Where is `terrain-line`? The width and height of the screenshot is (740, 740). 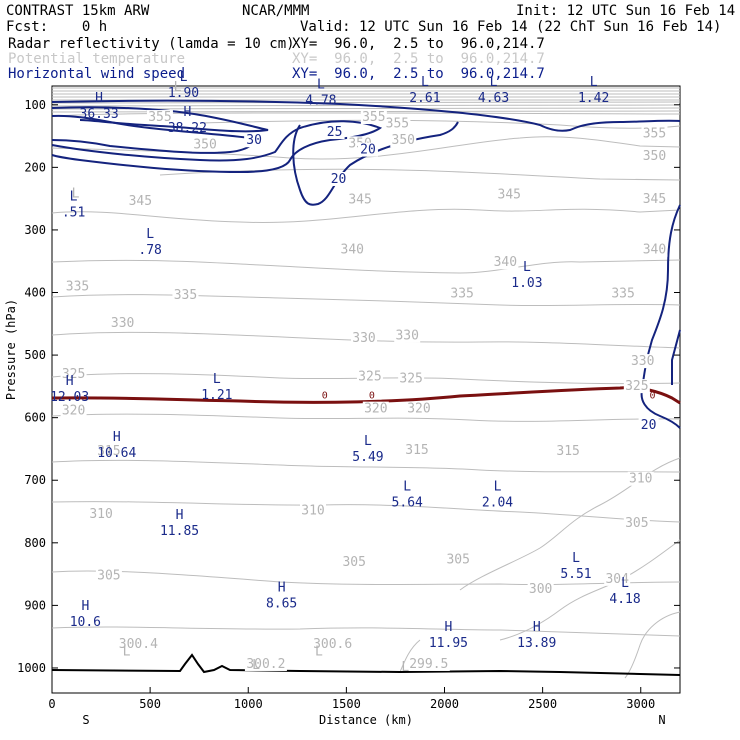 terrain-line is located at coordinates (366, 664).